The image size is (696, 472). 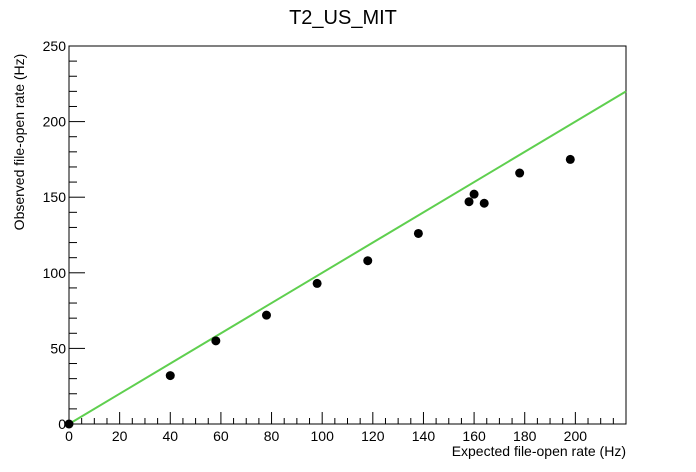 I want to click on chart-title: T2_US_MIT, so click(x=343, y=18).